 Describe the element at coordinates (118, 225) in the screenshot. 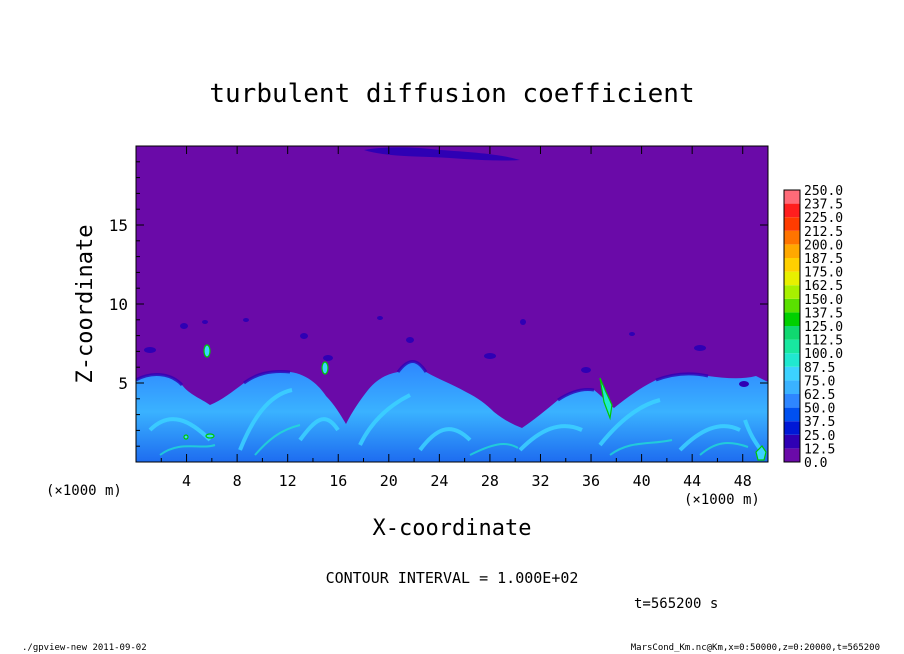

I see `y-tick-label: 15` at that location.